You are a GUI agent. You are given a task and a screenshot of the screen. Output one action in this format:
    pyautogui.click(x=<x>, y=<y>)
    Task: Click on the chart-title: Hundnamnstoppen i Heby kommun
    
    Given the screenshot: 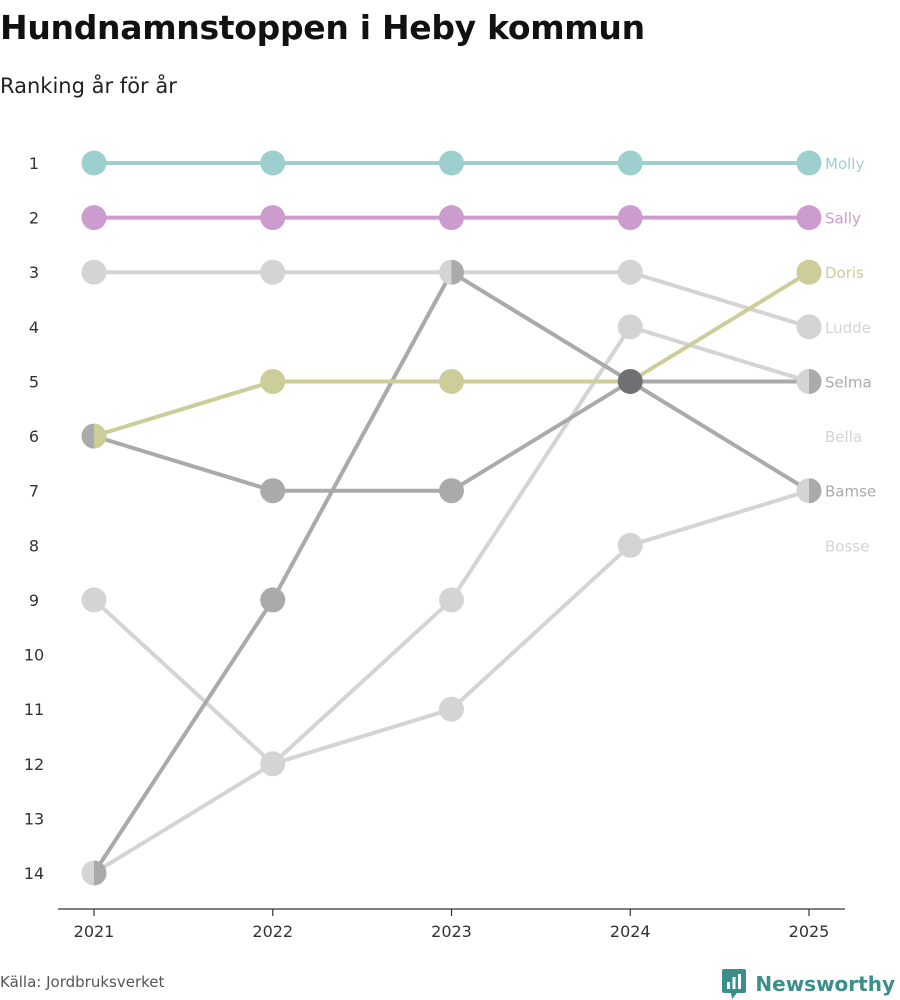 What is the action you would take?
    pyautogui.click(x=322, y=27)
    